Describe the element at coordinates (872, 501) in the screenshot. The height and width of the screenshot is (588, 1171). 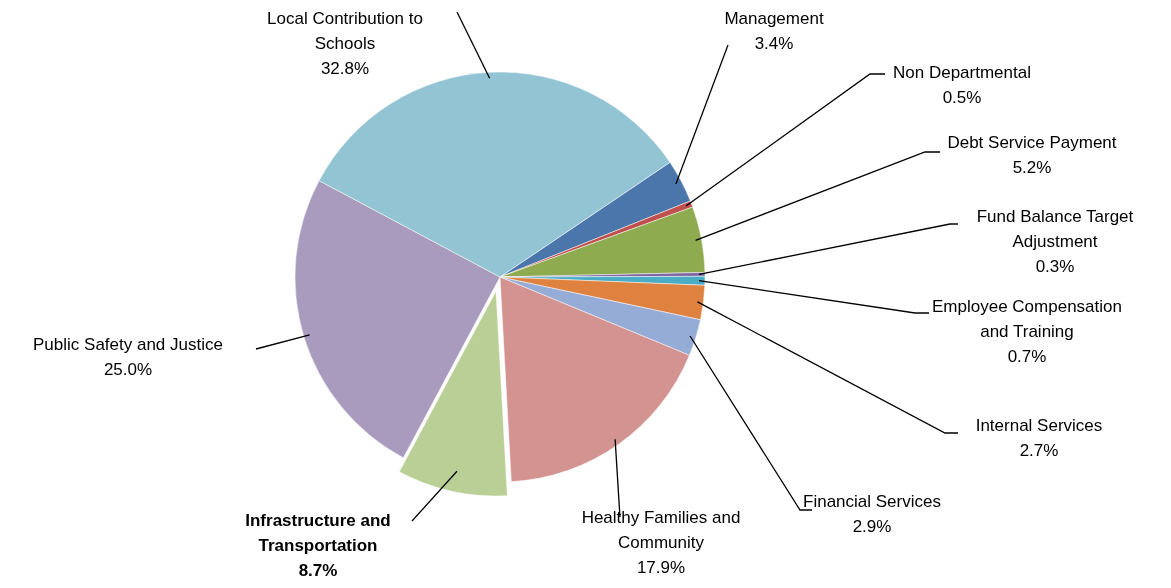
I see `slice-label: Financial Services` at that location.